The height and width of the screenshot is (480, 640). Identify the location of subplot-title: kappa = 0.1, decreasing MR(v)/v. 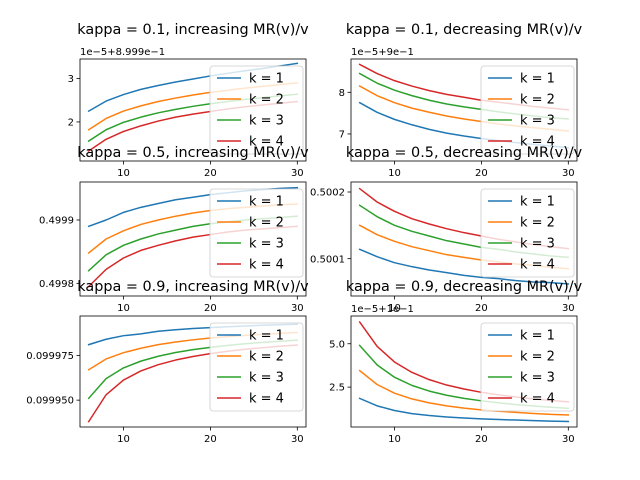
(464, 30).